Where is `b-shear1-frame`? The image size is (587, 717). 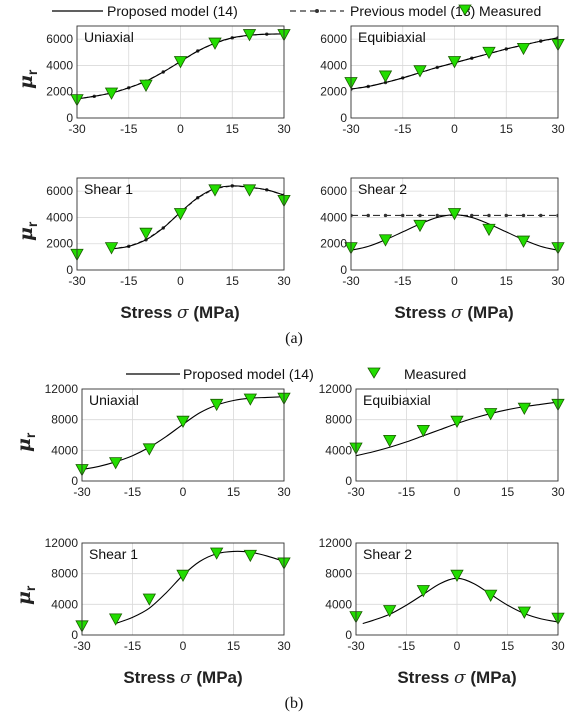 b-shear1-frame is located at coordinates (183, 589).